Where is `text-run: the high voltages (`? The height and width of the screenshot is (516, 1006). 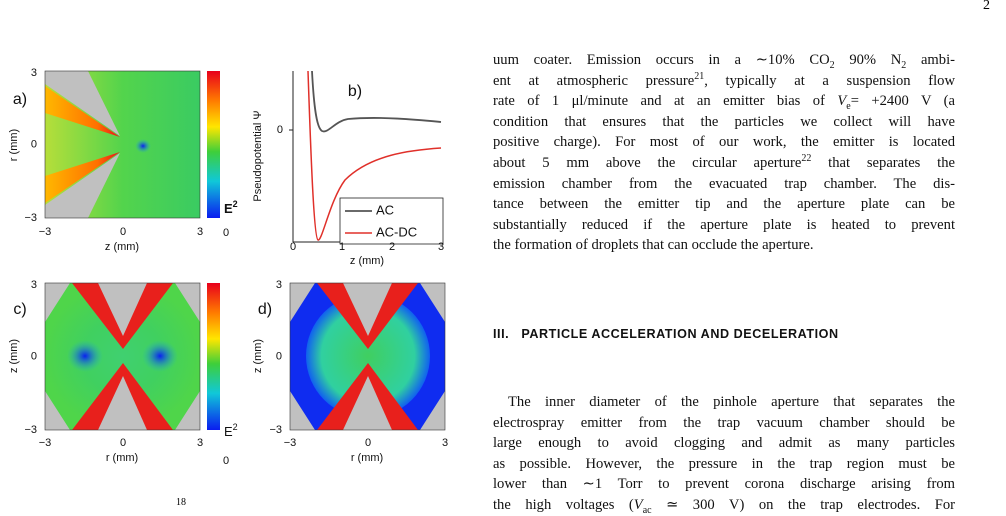
text-run: the high voltages ( is located at coordinates (563, 505).